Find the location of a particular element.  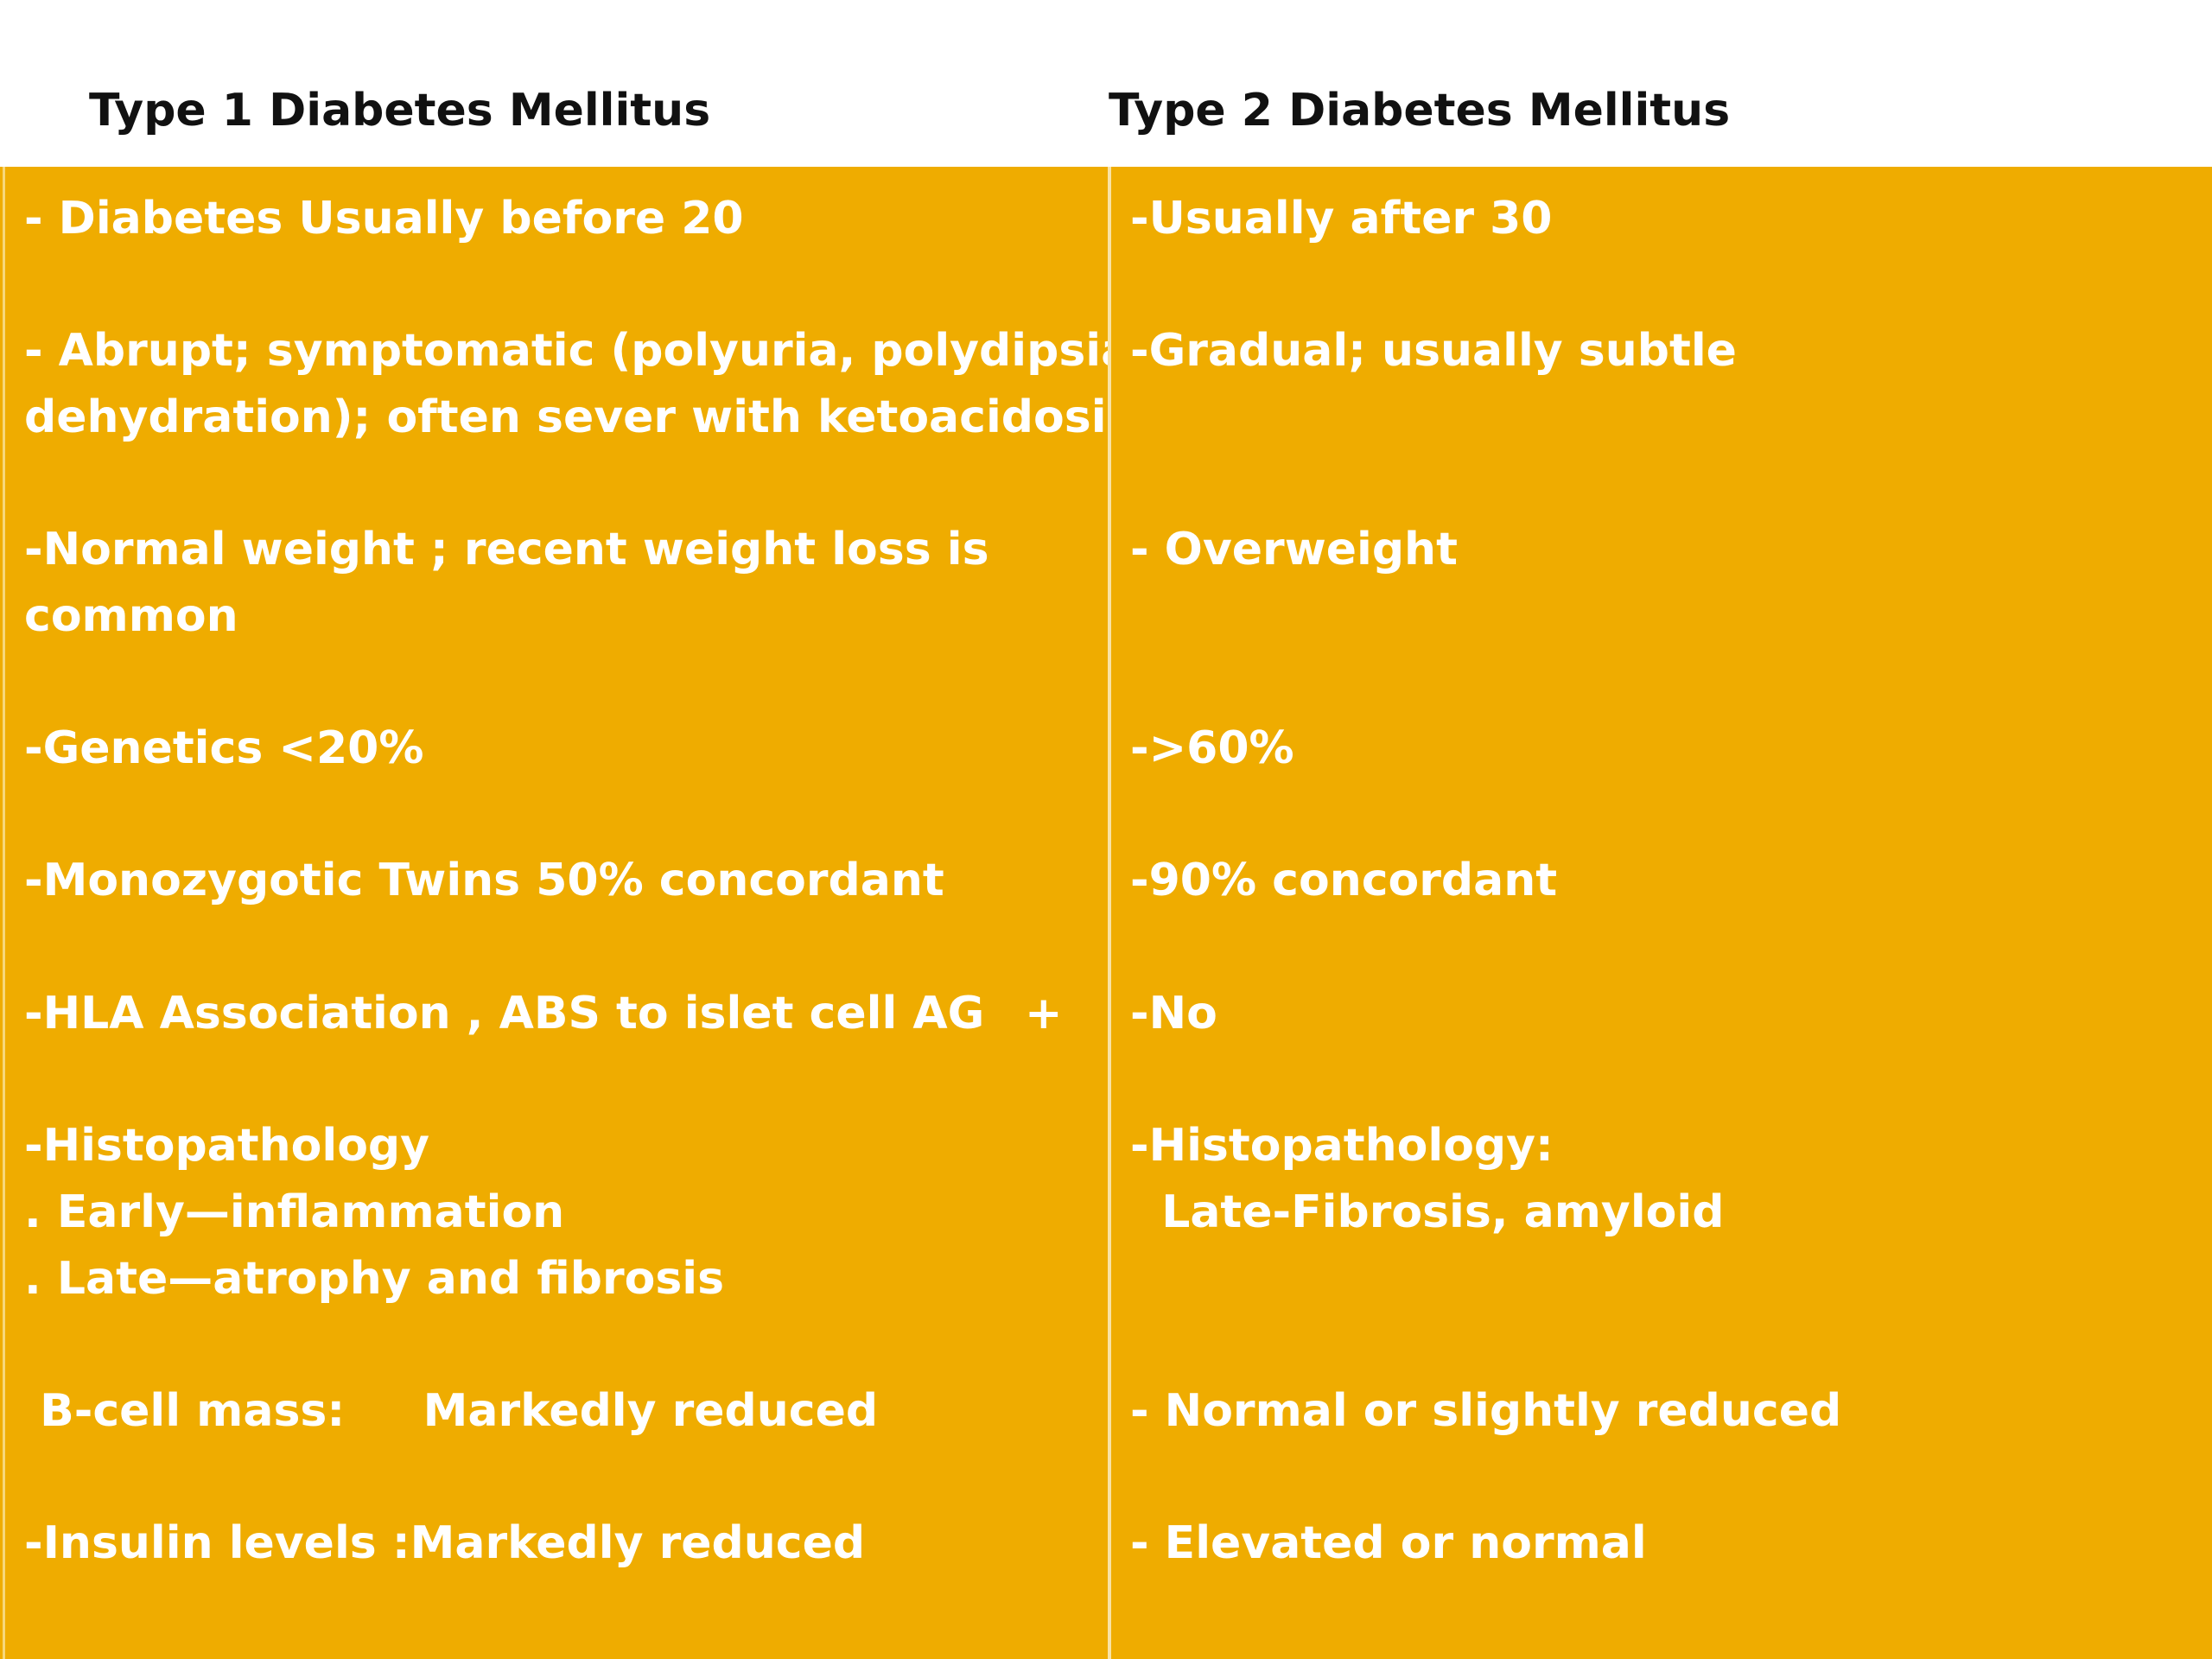

type2-heading: Type 2 Diabetes Mellitus is located at coordinates (1420, 111).